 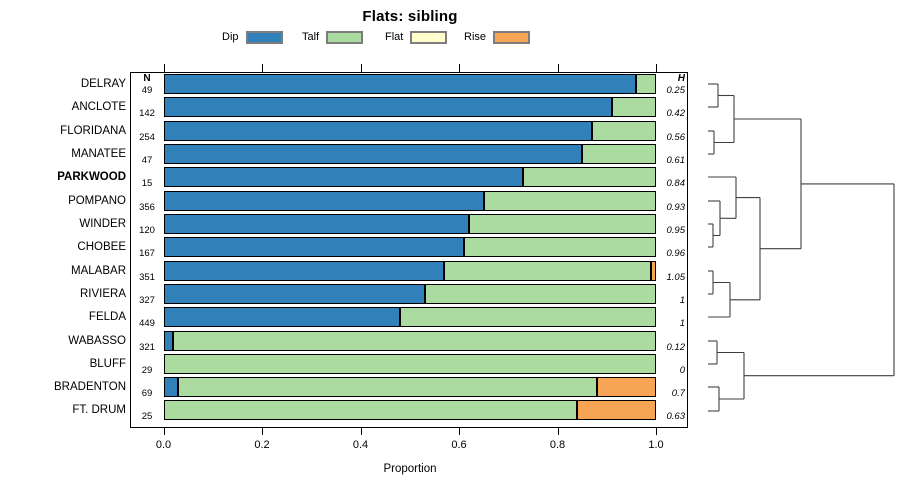 What do you see at coordinates (147, 370) in the screenshot?
I see `n-value: 29` at bounding box center [147, 370].